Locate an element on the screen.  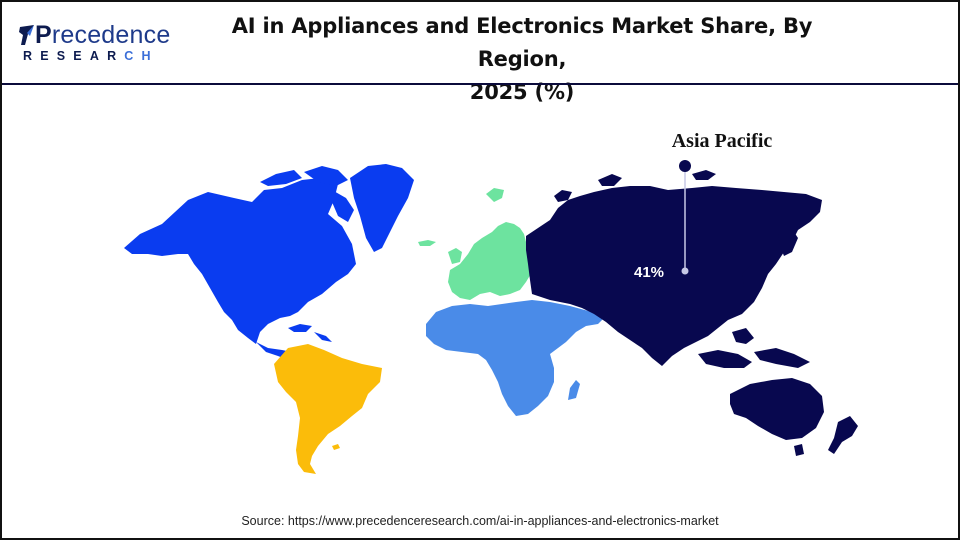
region-europe is located at coordinates (475, 244).